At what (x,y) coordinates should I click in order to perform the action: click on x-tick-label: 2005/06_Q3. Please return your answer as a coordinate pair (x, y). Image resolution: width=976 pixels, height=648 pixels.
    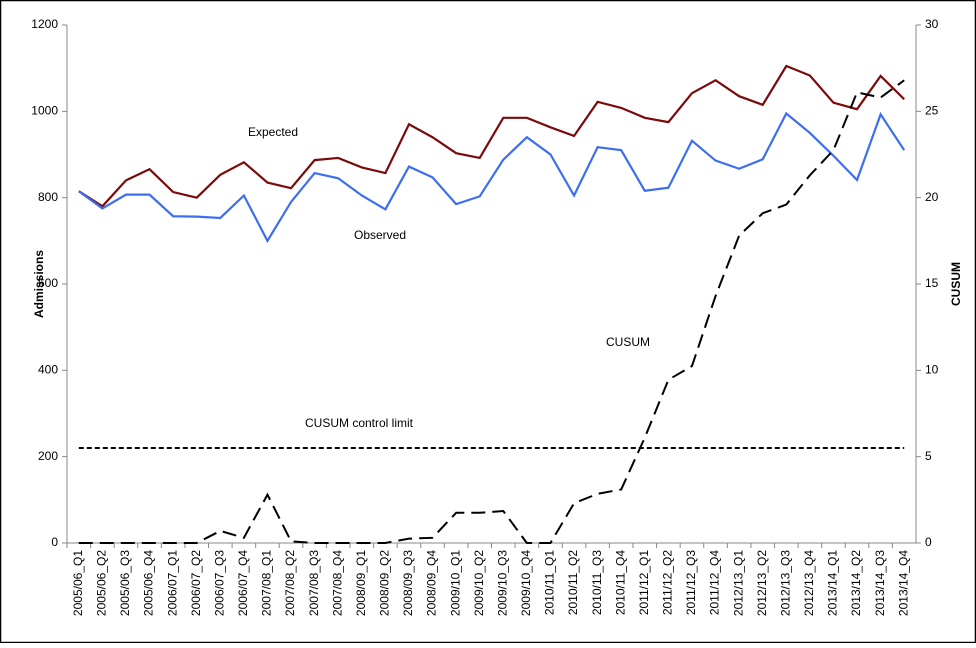
    Looking at the image, I should click on (125, 583).